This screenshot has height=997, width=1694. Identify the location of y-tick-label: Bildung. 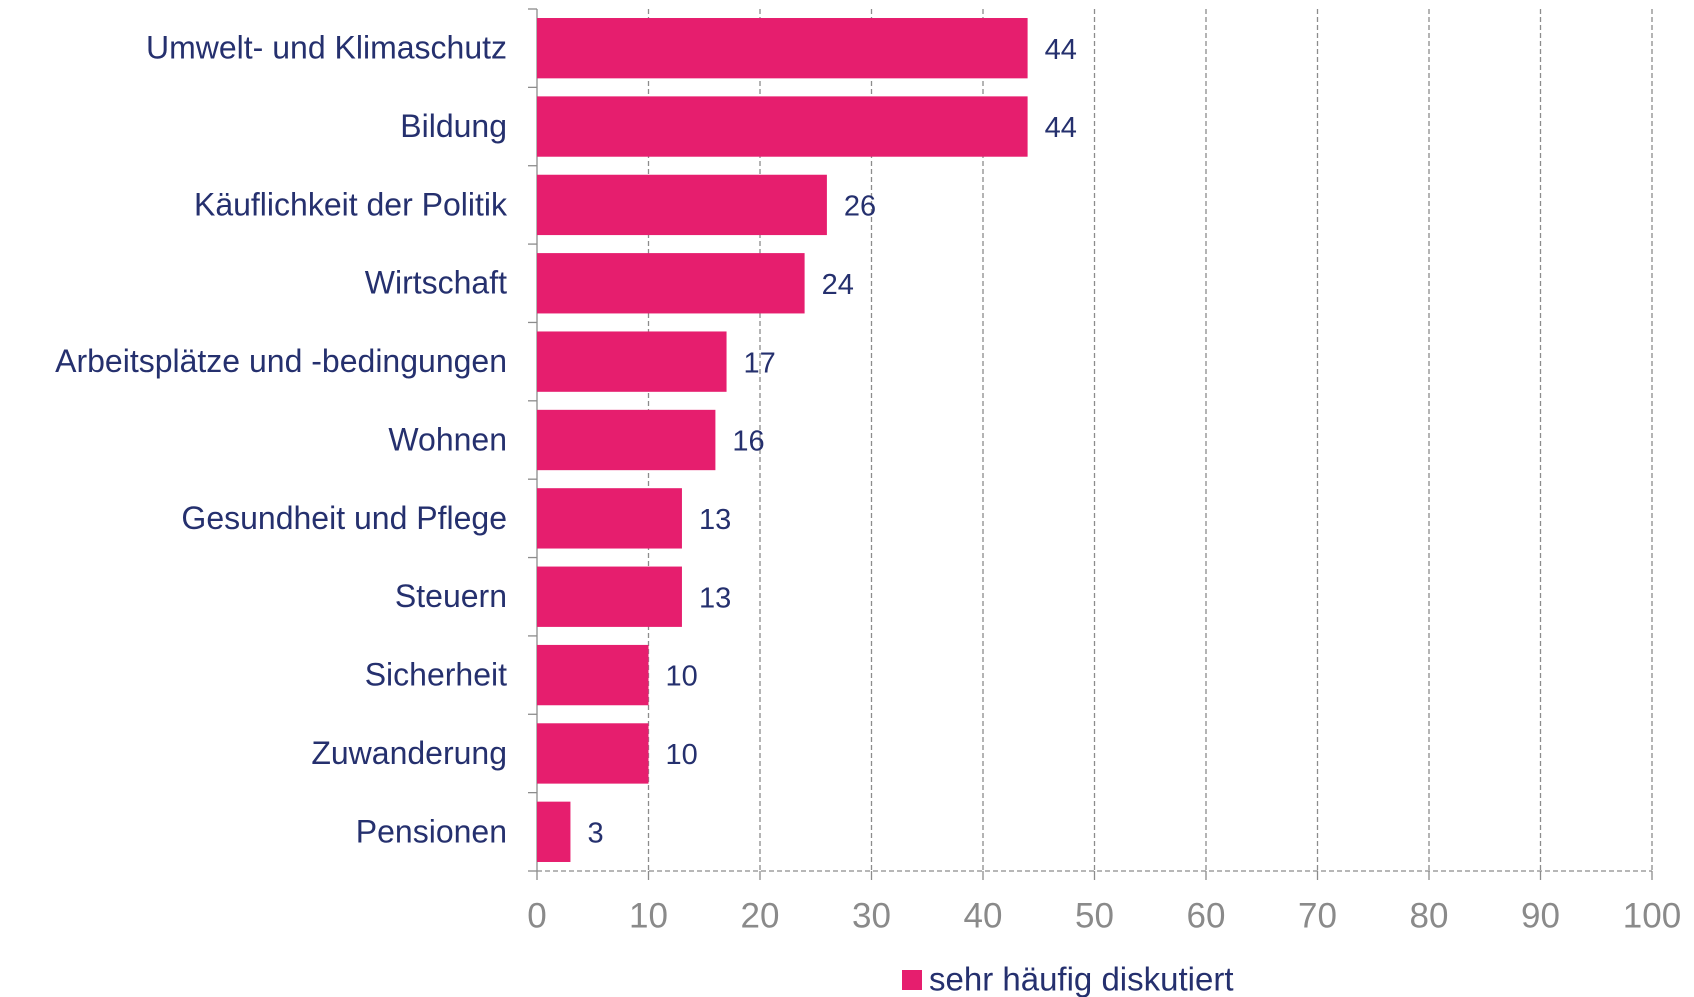
(453, 126).